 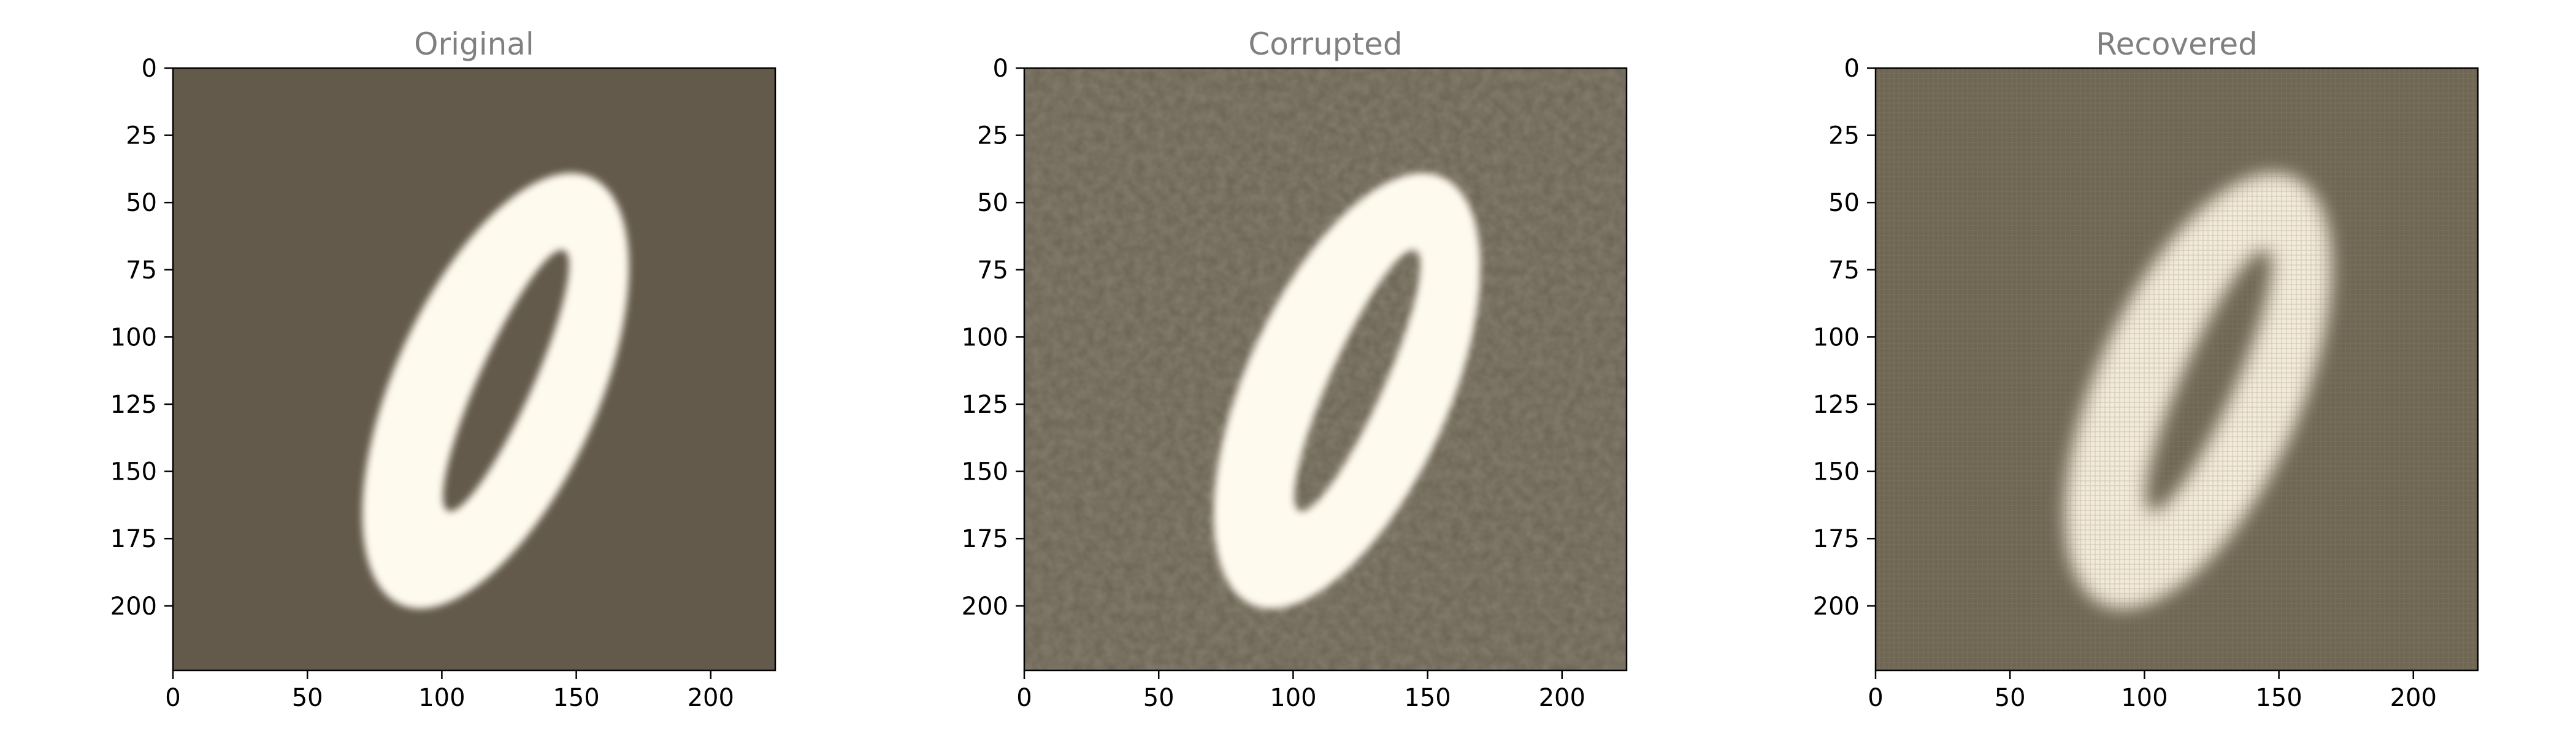 What do you see at coordinates (1325, 44) in the screenshot?
I see `panel-title: Corrupted` at bounding box center [1325, 44].